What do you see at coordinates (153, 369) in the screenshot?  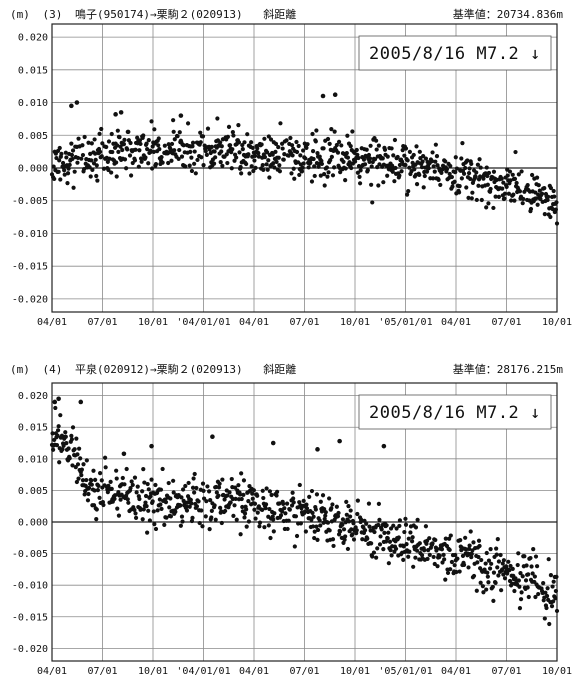 I see `chart-header: (m) (4) 平泉(020912)→栗駒２(020913) 斜距離` at bounding box center [153, 369].